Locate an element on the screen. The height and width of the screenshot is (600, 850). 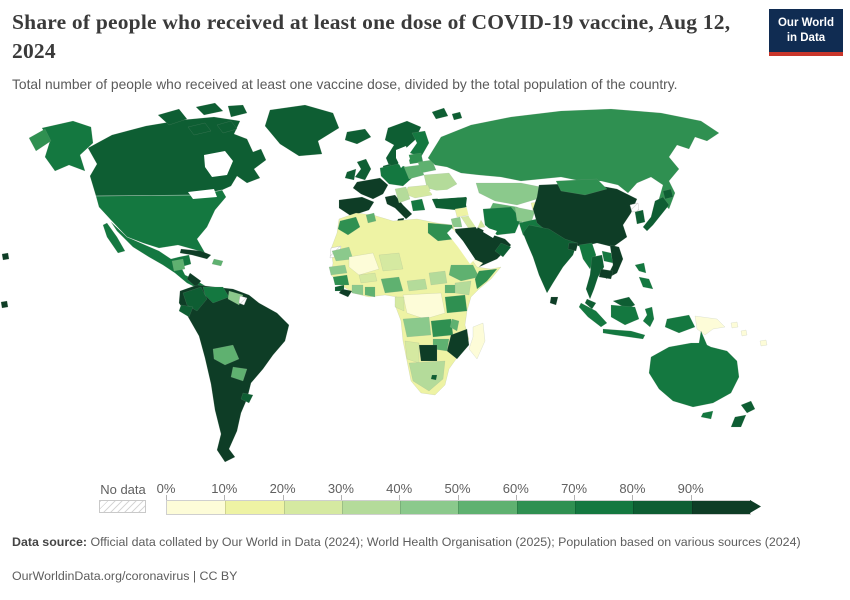
map-region-jordan is located at coordinates (456, 222).